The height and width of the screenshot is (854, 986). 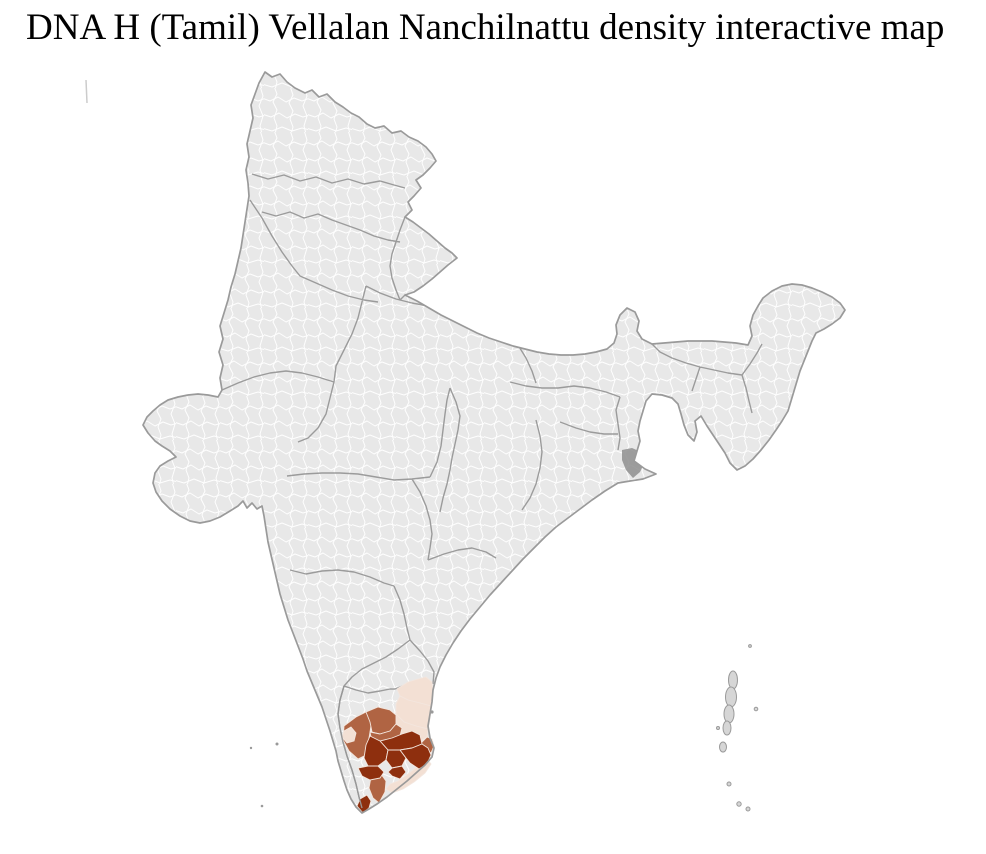 What do you see at coordinates (86, 91) in the screenshot?
I see `map-artifact-line` at bounding box center [86, 91].